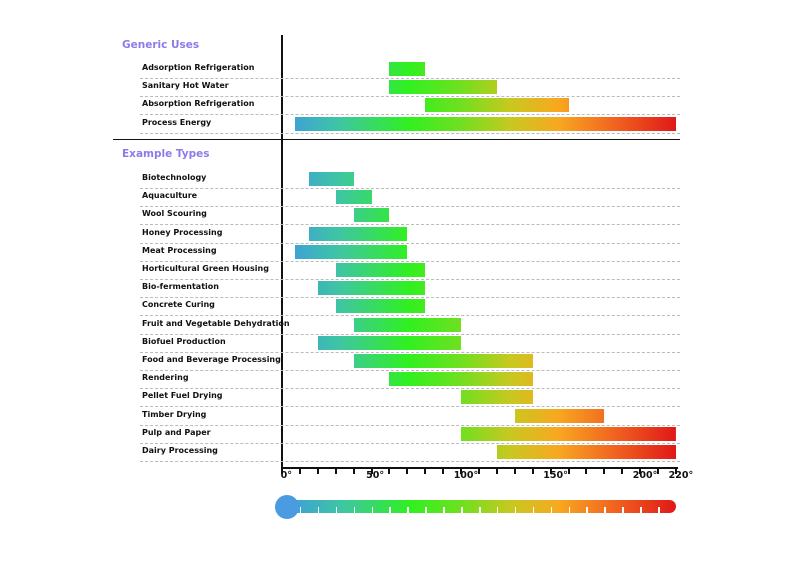  Describe the element at coordinates (185, 86) in the screenshot. I see `row-label: Sanitary Hot Water` at that location.